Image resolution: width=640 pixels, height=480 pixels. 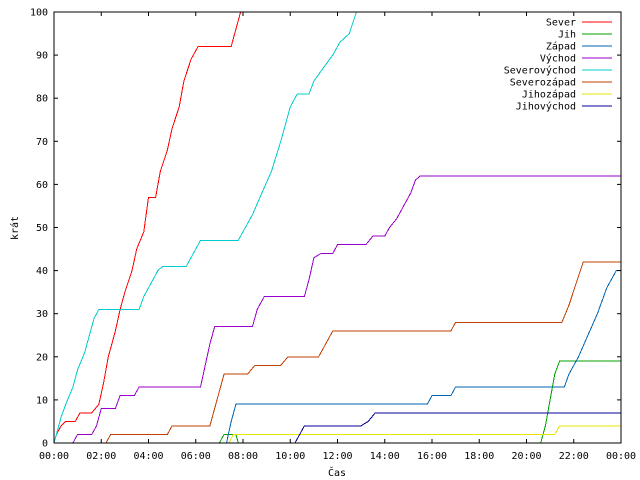 What do you see at coordinates (15, 228) in the screenshot?
I see `y-axis-label: krát` at bounding box center [15, 228].